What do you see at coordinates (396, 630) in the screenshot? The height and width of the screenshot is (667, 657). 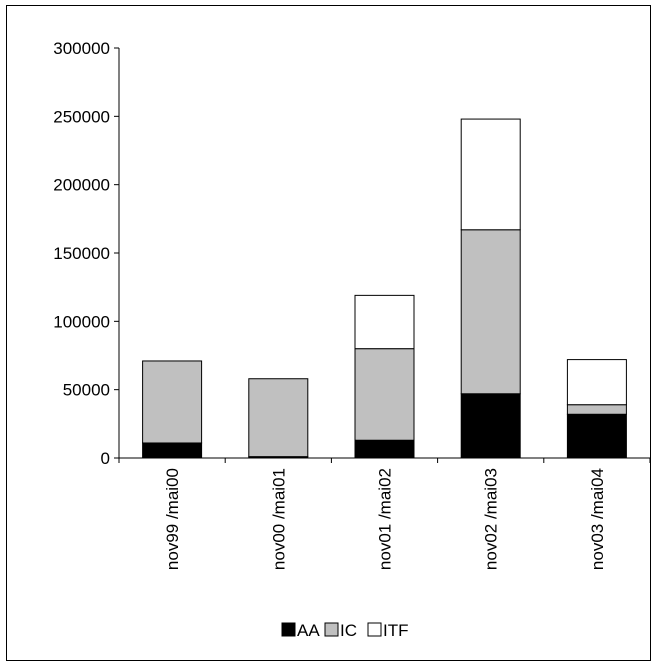 I see `legend-label-itf: ITF` at bounding box center [396, 630].